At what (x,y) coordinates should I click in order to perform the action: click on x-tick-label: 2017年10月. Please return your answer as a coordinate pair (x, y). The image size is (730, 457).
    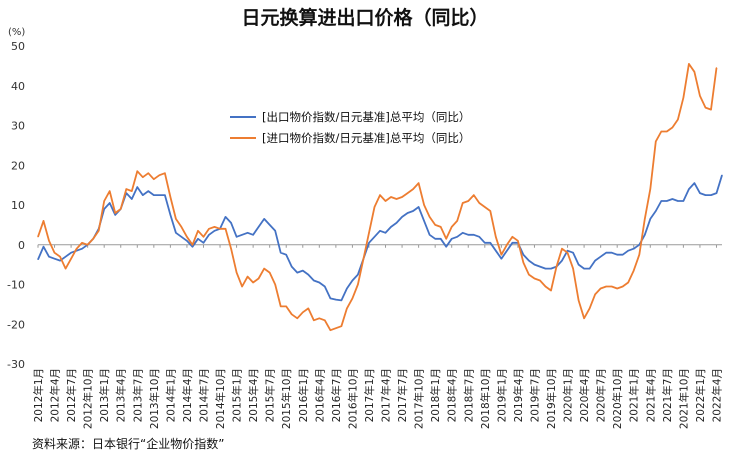
    Looking at the image, I should click on (419, 398).